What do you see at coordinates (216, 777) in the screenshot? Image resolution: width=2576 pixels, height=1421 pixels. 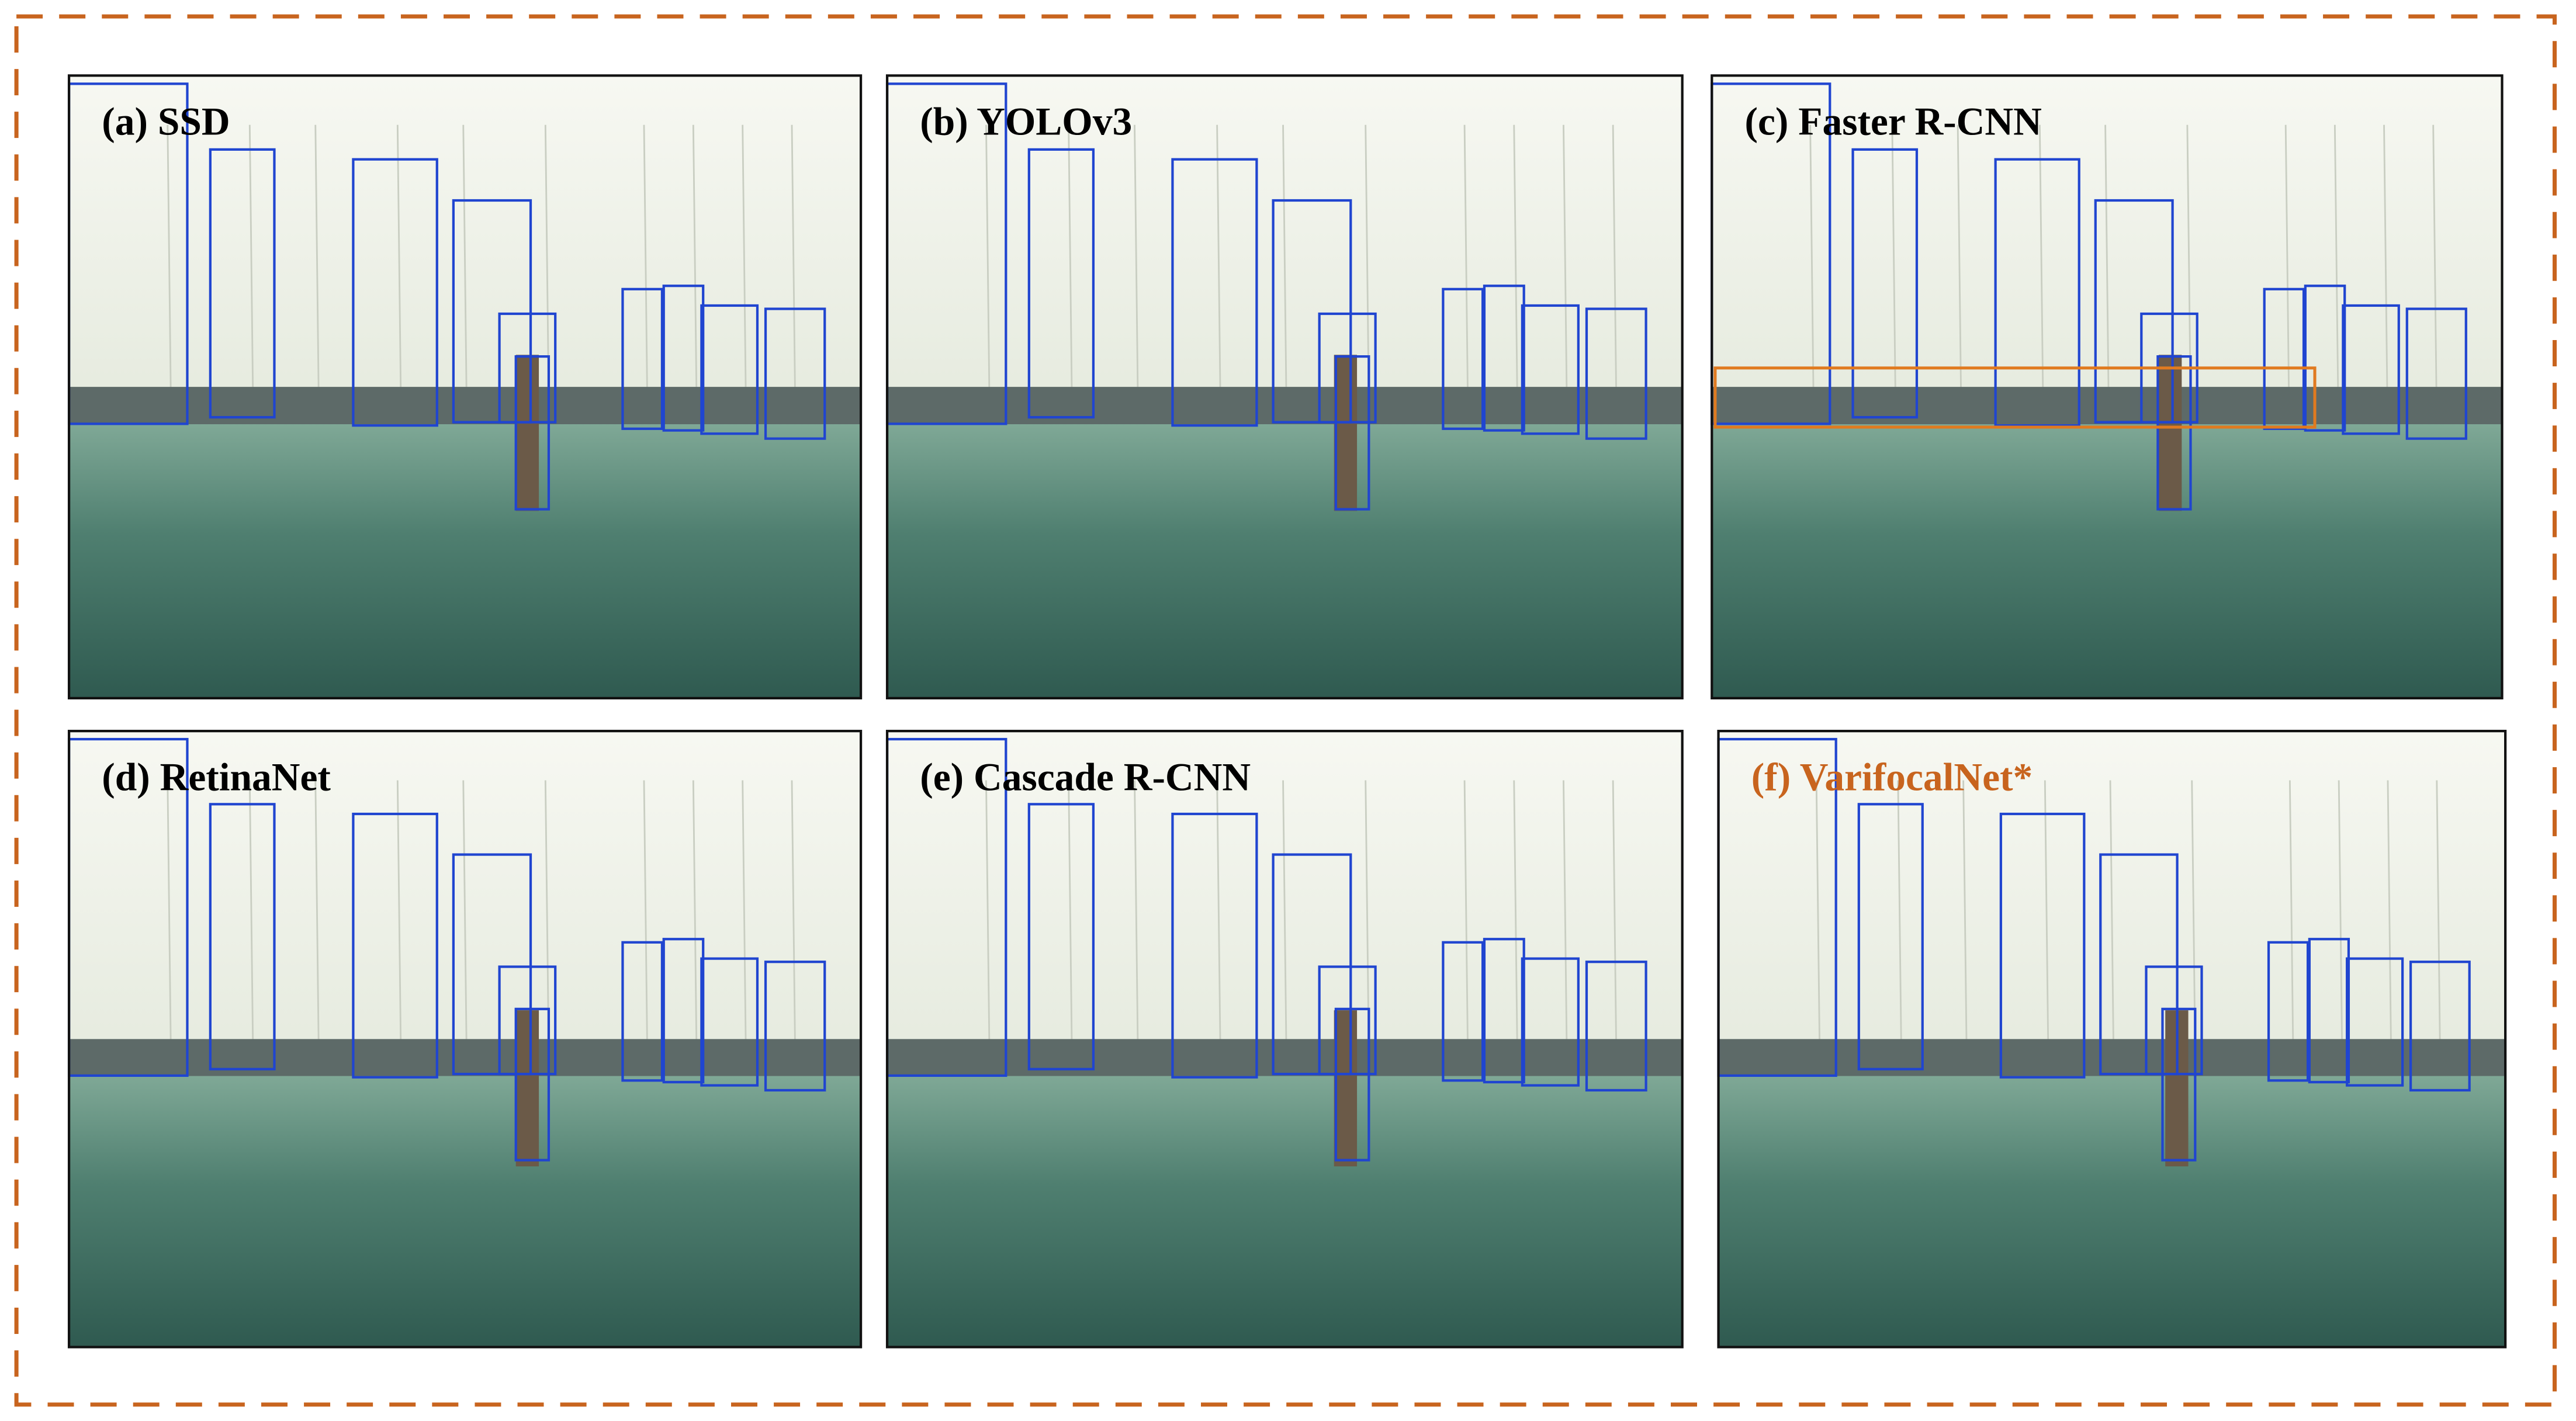 I see `panel-caption: (d) RetinaNet` at bounding box center [216, 777].